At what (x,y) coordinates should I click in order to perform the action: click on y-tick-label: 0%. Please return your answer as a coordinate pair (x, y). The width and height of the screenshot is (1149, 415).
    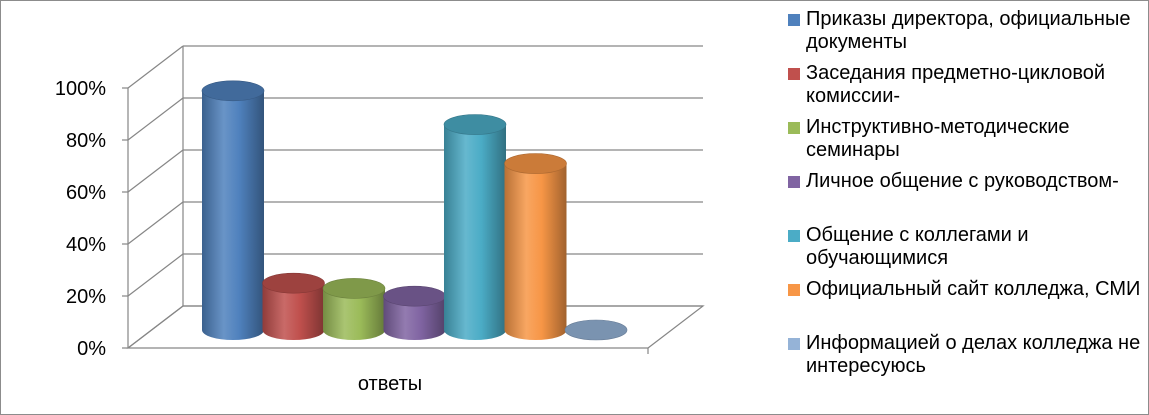
    Looking at the image, I should click on (91, 349).